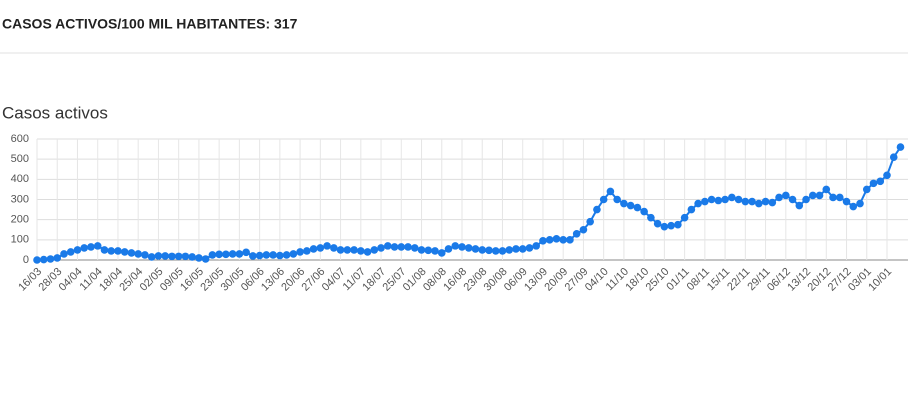 This screenshot has height=408, width=923. What do you see at coordinates (20, 240) in the screenshot?
I see `y-tick-label: 100` at bounding box center [20, 240].